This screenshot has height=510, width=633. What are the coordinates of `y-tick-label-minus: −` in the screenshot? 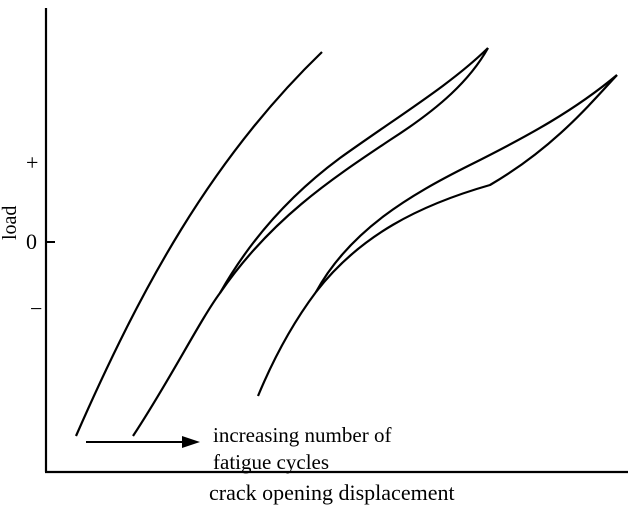 It's located at (36, 308).